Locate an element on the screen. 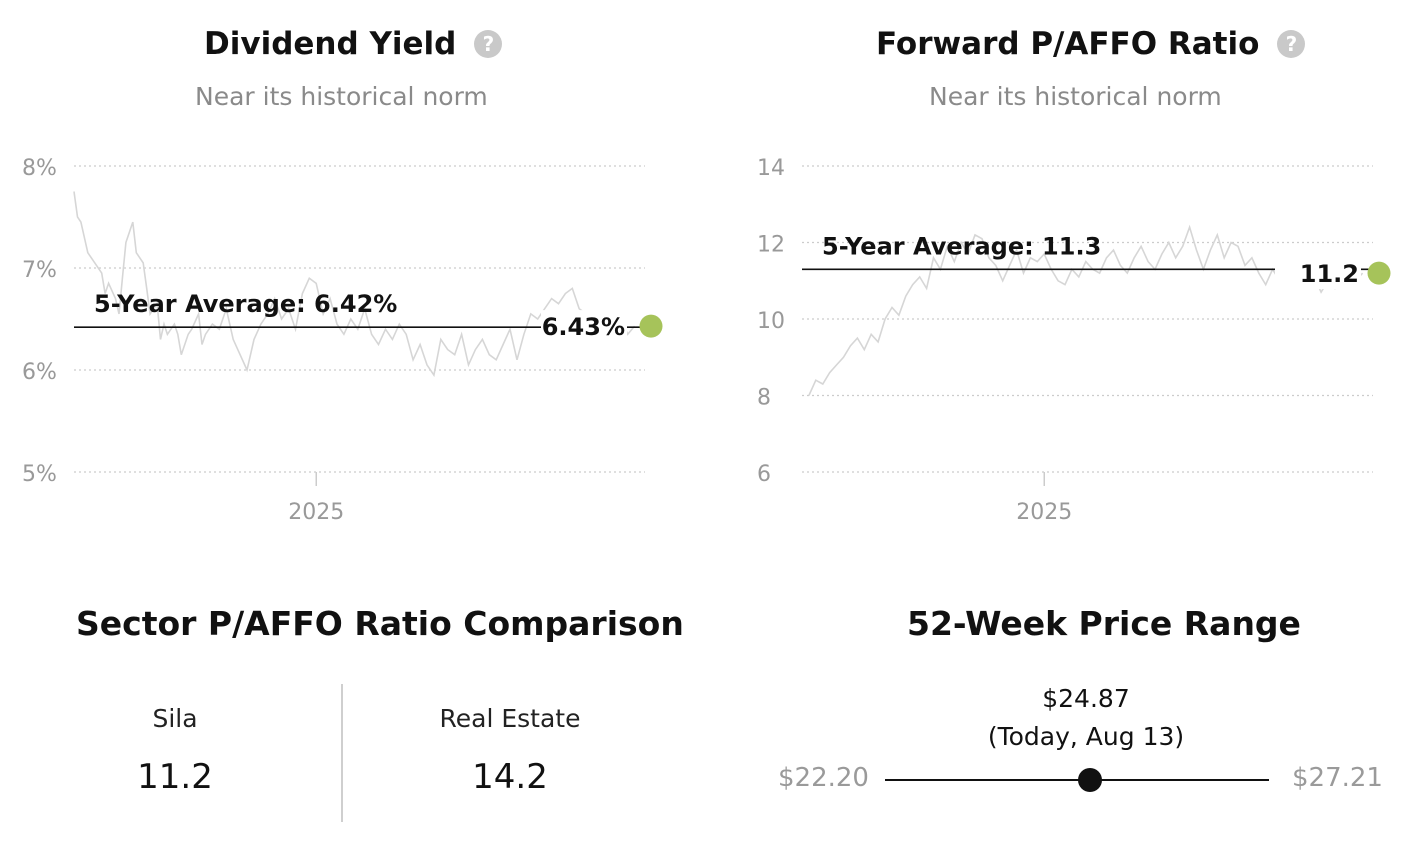 Image resolution: width=1418 pixels, height=858 pixels. y-tick-label: 5% is located at coordinates (39, 474).